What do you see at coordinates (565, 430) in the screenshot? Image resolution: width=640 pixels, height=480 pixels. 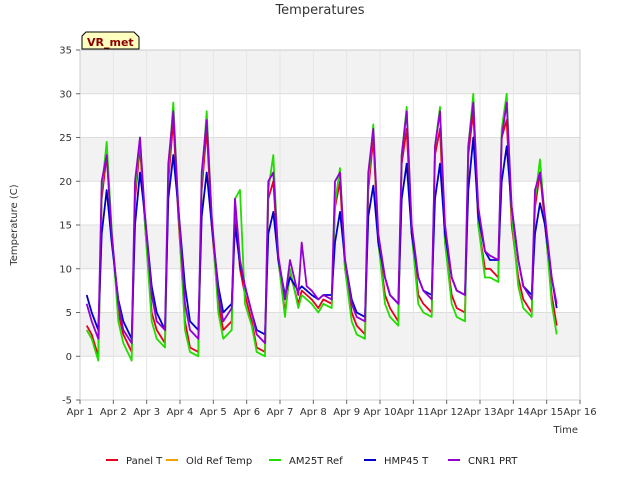 I see `x-axis-title: Time` at bounding box center [565, 430].